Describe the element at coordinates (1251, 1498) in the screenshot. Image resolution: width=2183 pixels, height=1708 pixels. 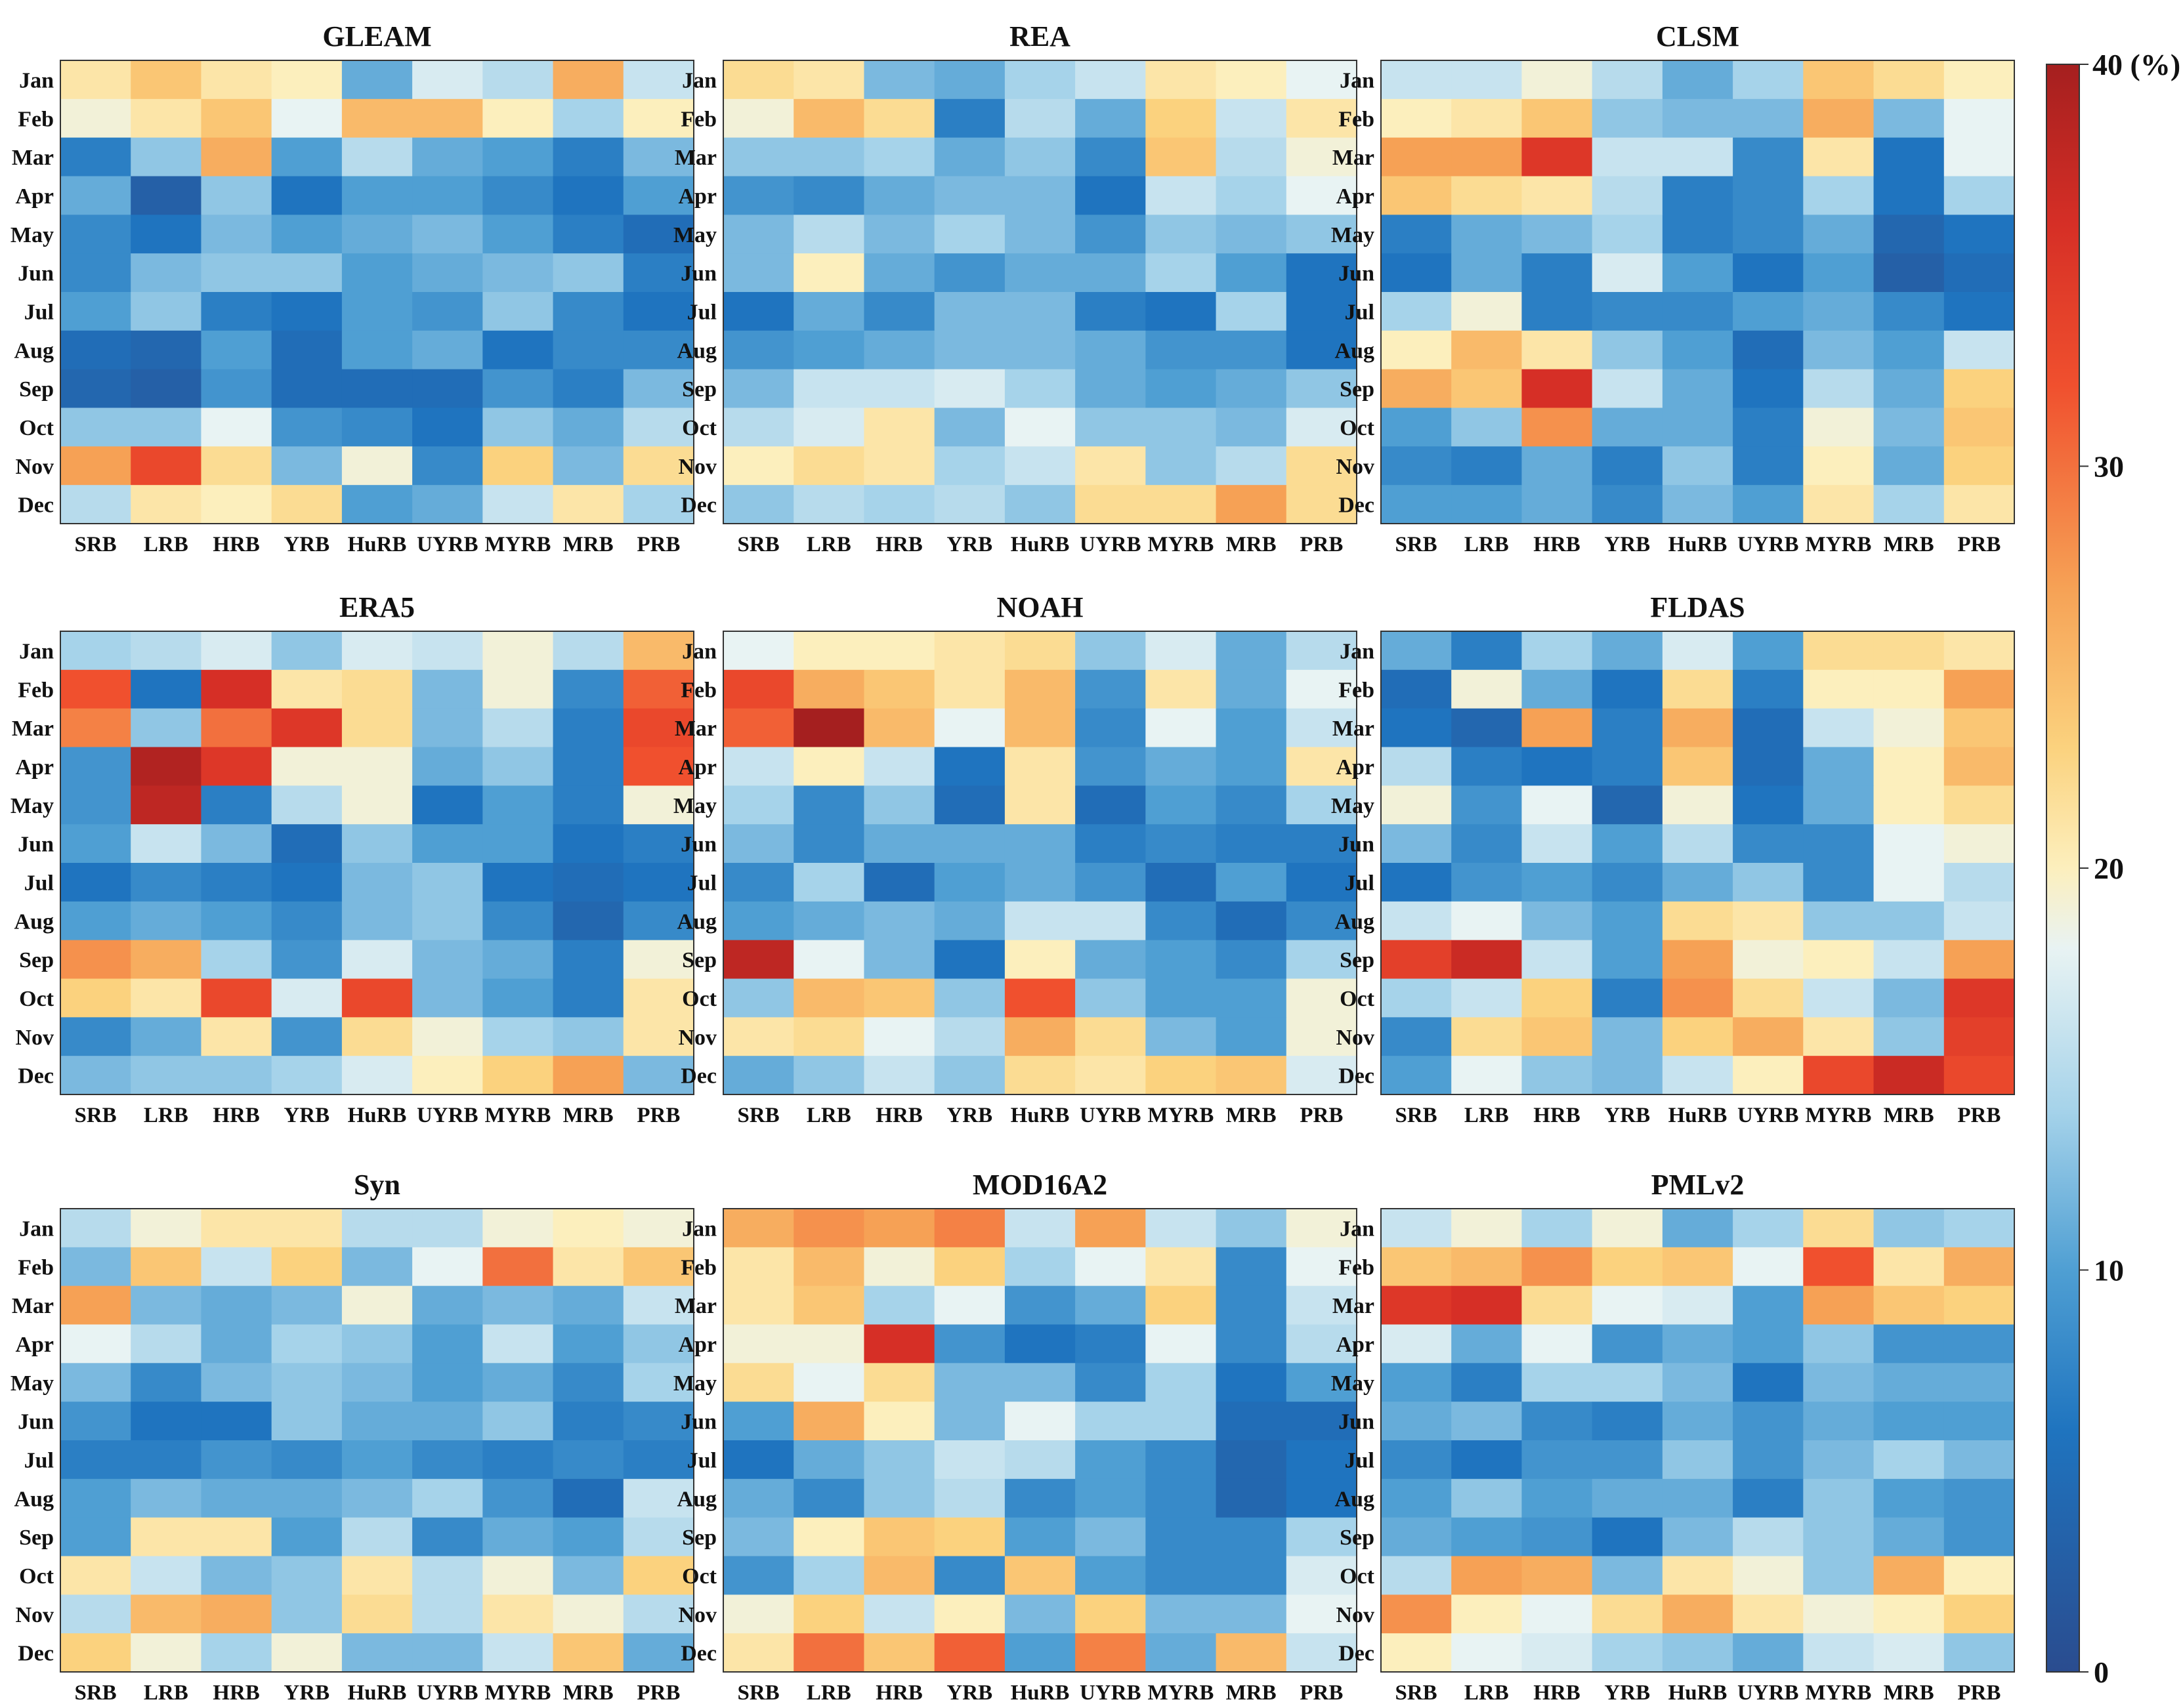
I see `heatmap-cell-aug-mrb` at that location.